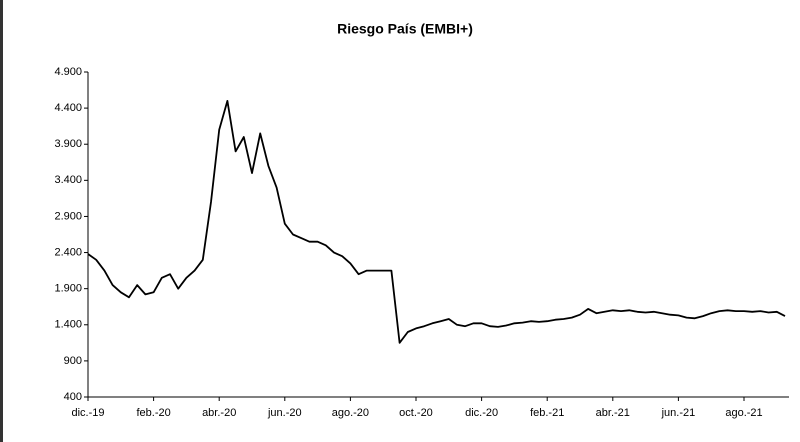 The height and width of the screenshot is (442, 800). Describe the element at coordinates (743, 413) in the screenshot. I see `x-tick-label: ago.-21` at that location.